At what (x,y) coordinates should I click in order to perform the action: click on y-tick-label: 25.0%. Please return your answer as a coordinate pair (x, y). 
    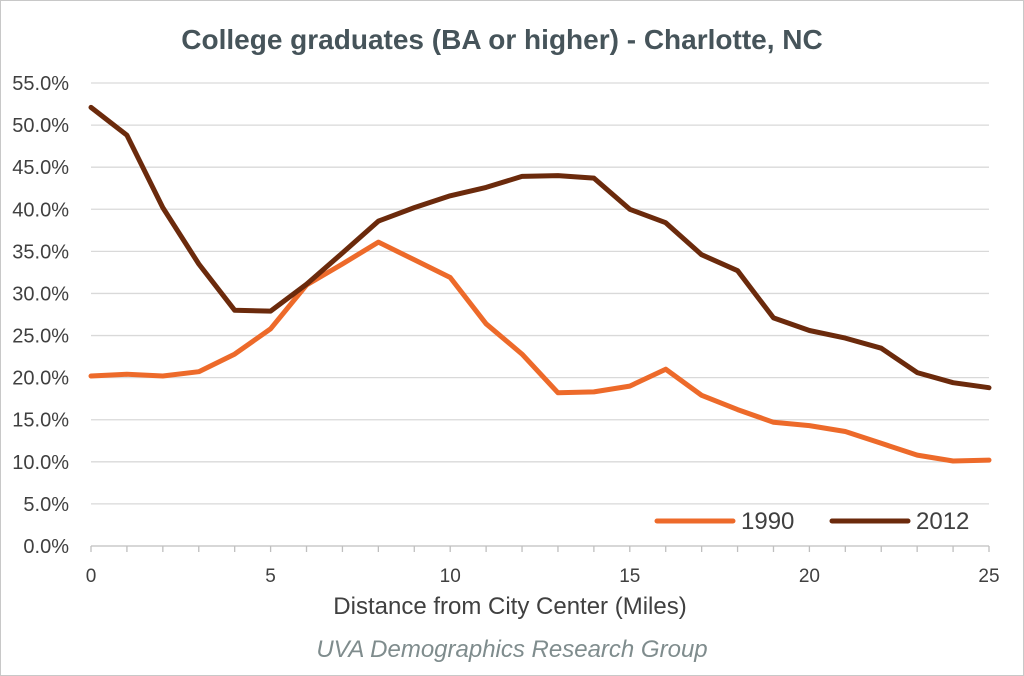
    Looking at the image, I should click on (40, 337).